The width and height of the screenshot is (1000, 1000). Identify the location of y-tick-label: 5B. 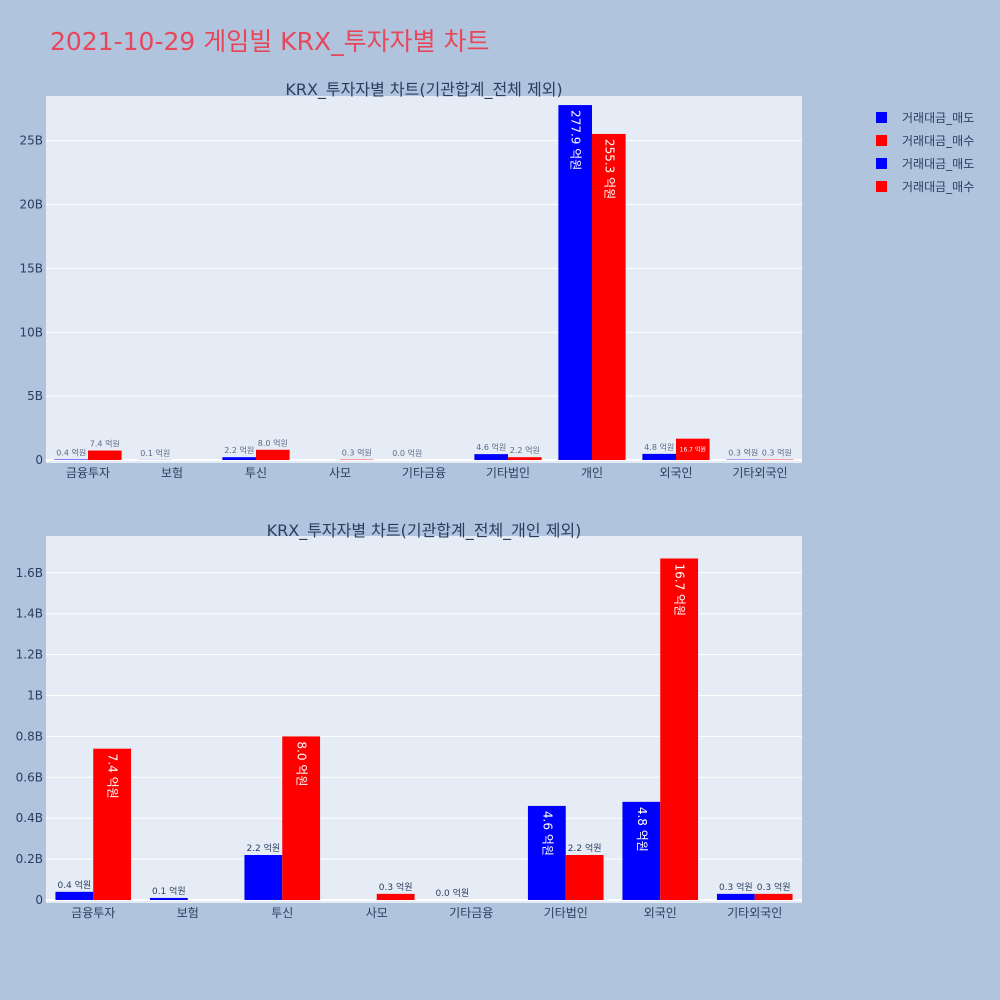
(35, 396).